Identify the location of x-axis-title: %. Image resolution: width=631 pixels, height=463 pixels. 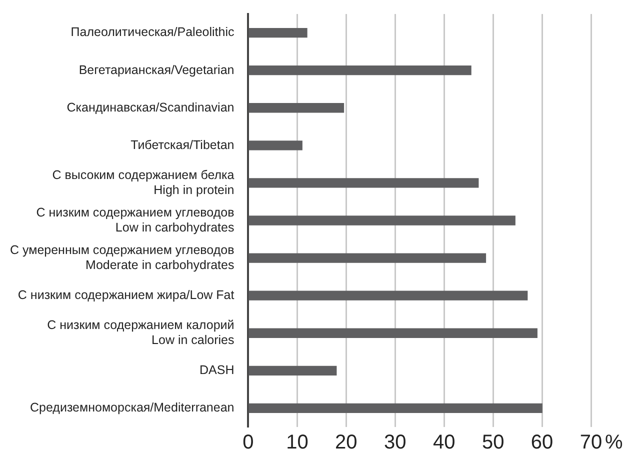
(614, 443).